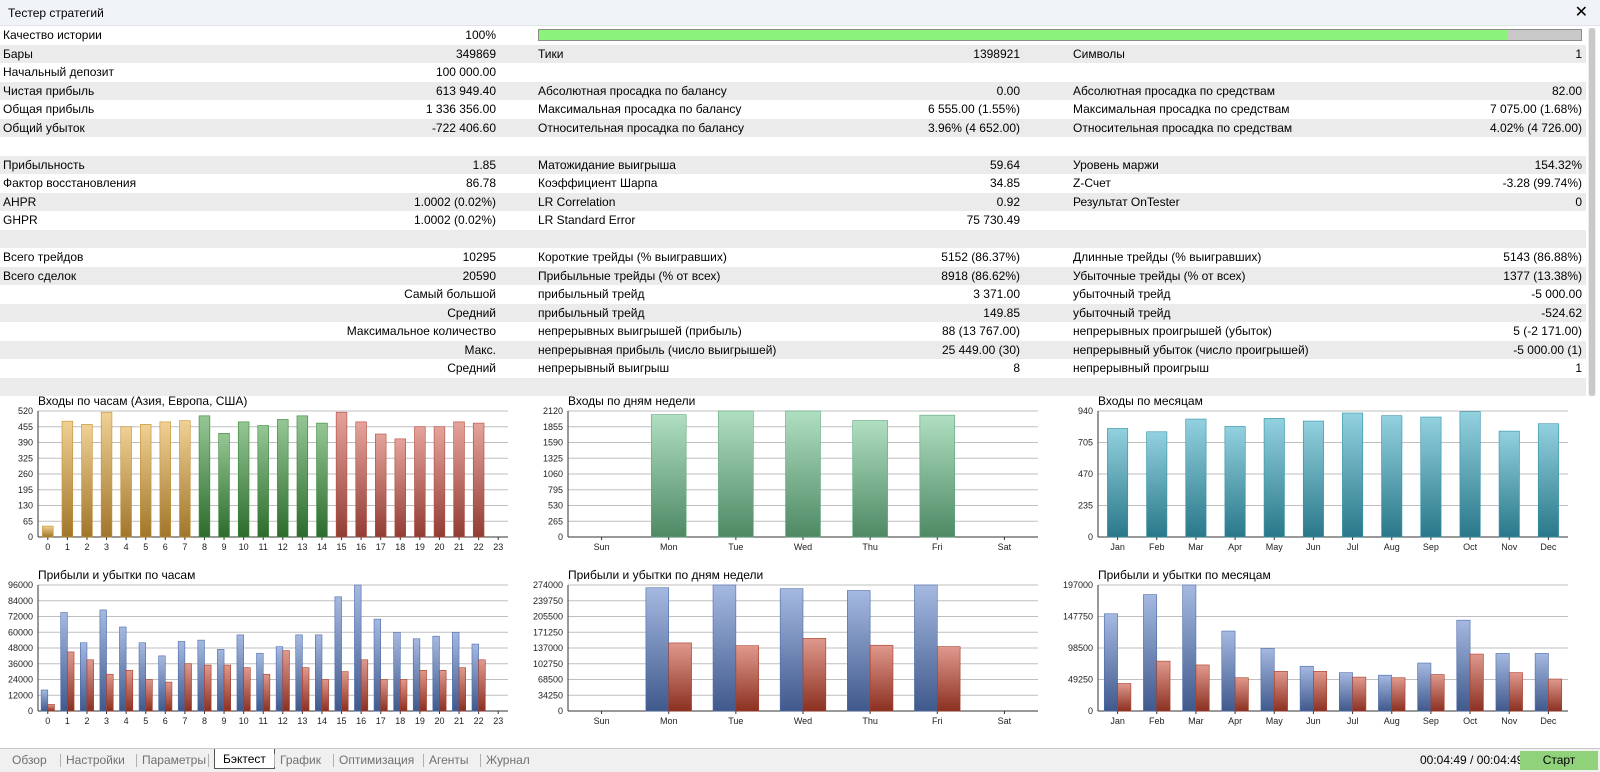 The width and height of the screenshot is (1600, 772). Describe the element at coordinates (70, 183) in the screenshot. I see `stat-label: Фактор восстановления` at that location.